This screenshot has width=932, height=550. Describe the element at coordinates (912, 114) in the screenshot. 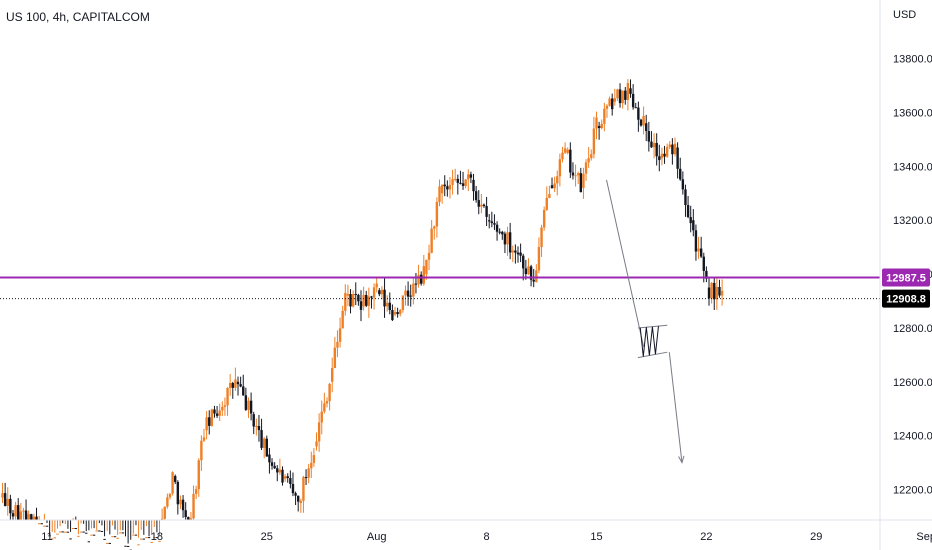

I see `price-tick-label: 13600.0` at that location.